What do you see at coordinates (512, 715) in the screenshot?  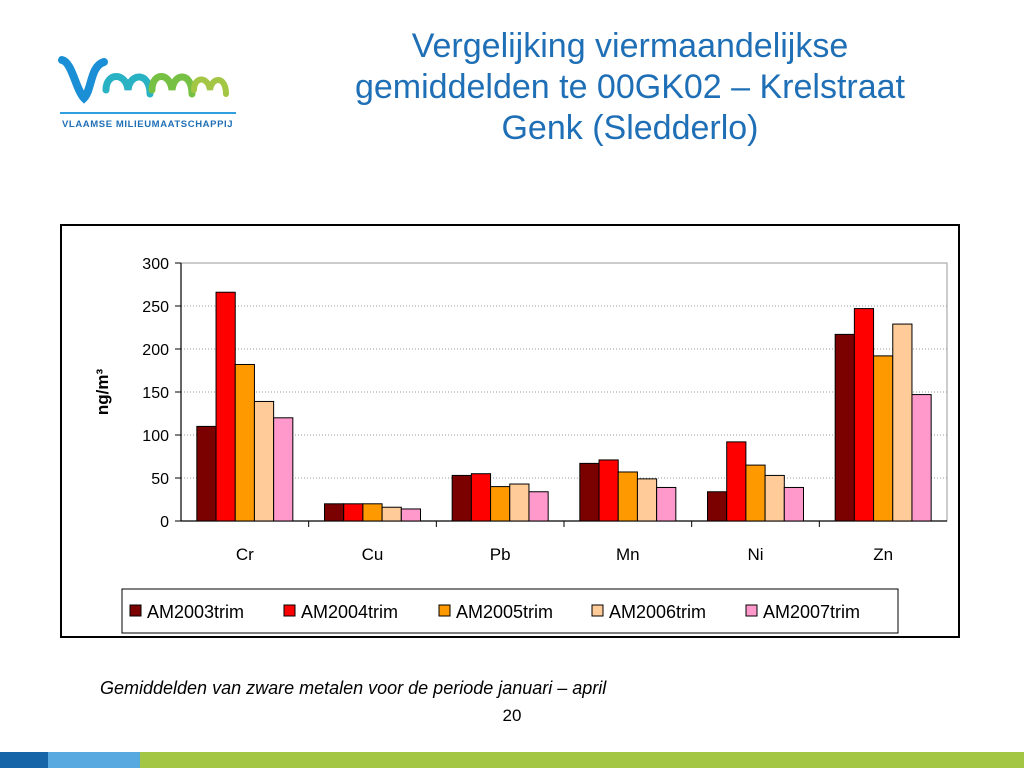 I see `page-number: 20` at bounding box center [512, 715].